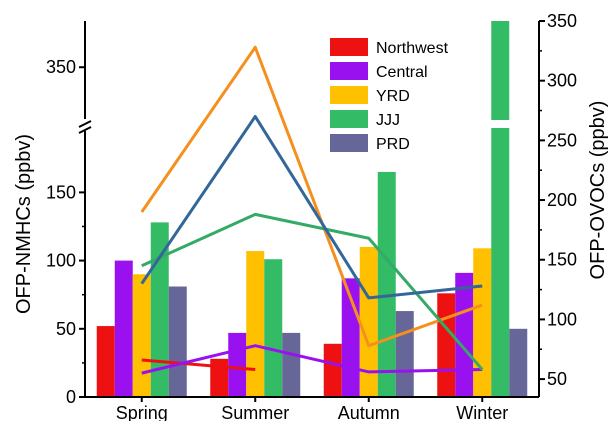 The width and height of the screenshot is (613, 421). What do you see at coordinates (237, 364) in the screenshot?
I see `bar-central-summer` at bounding box center [237, 364].